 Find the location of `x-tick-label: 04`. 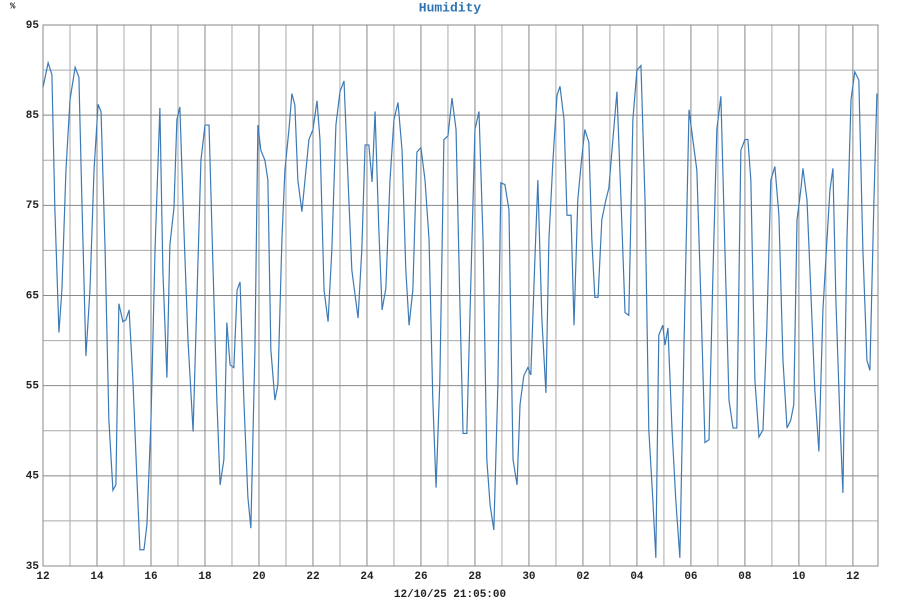

x-tick-label: 04 is located at coordinates (637, 577).